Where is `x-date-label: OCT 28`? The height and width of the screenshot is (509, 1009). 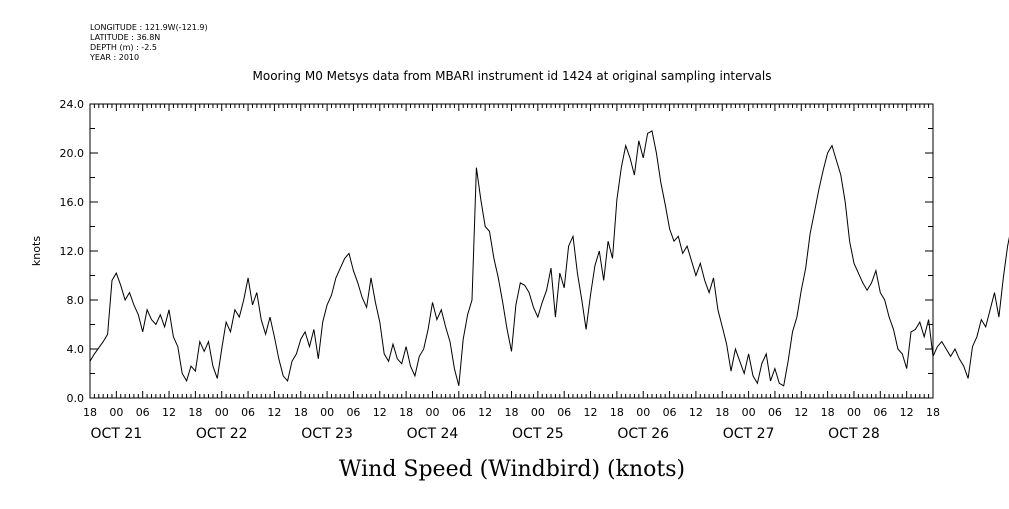
x-date-label: OCT 28 is located at coordinates (854, 434).